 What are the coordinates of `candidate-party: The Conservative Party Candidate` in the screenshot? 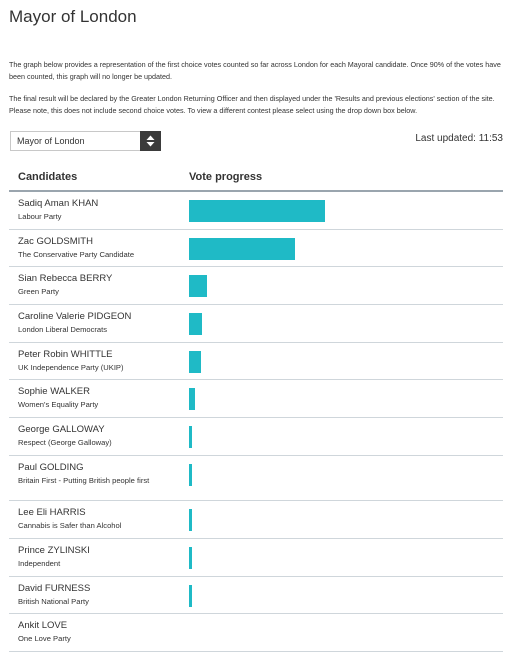 It's located at (76, 254).